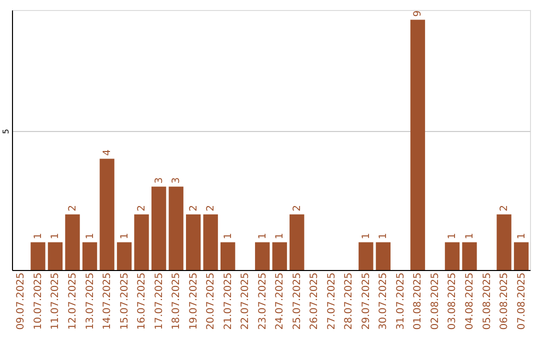  What do you see at coordinates (73, 301) in the screenshot?
I see `x-tick-label: 12.07.2025` at bounding box center [73, 301].